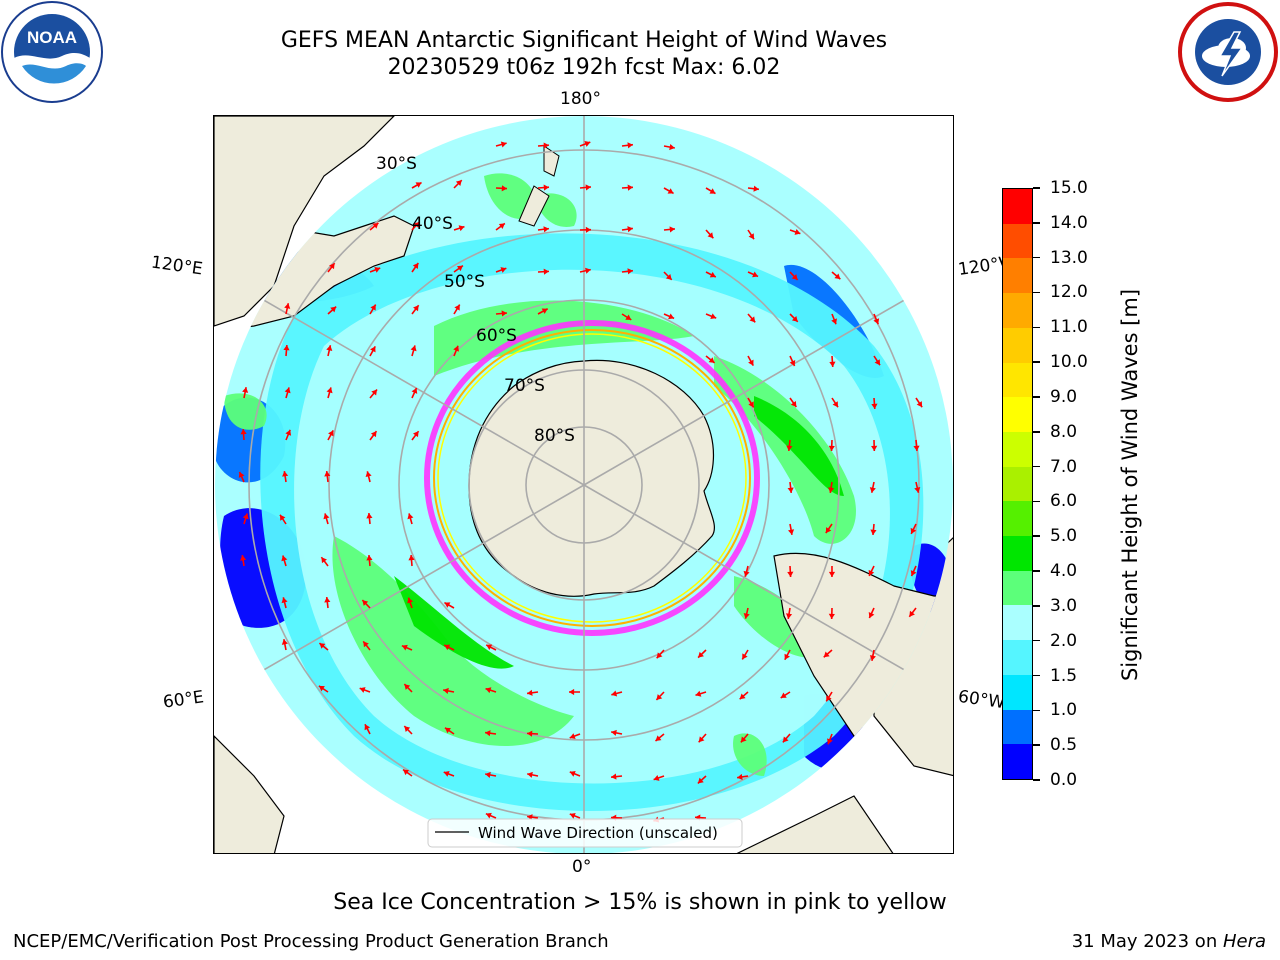 The image size is (1280, 960). What do you see at coordinates (1147, 941) in the screenshot?
I see `footer-date-text: 31 May 2023 on` at bounding box center [1147, 941].